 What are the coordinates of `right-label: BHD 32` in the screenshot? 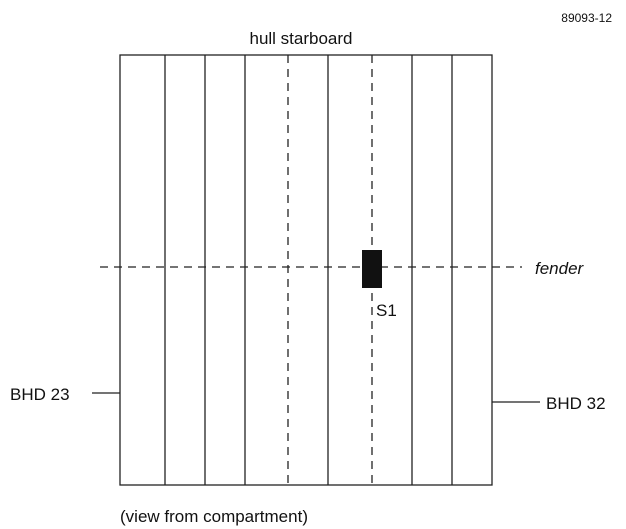 It's located at (576, 403).